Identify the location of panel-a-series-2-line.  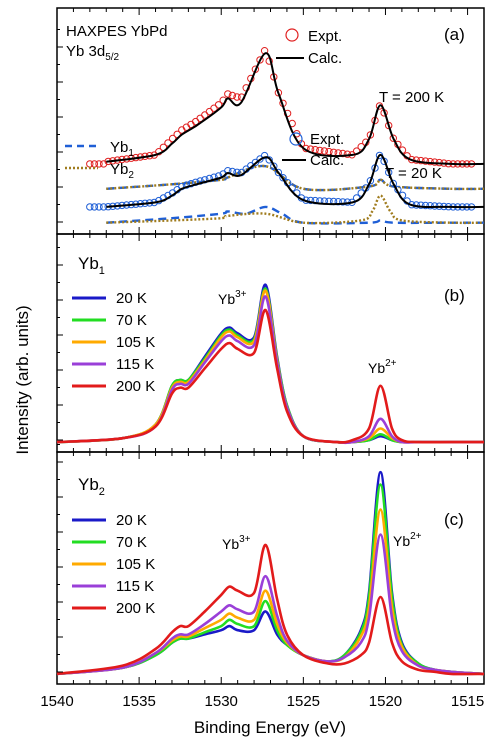
(295, 178).